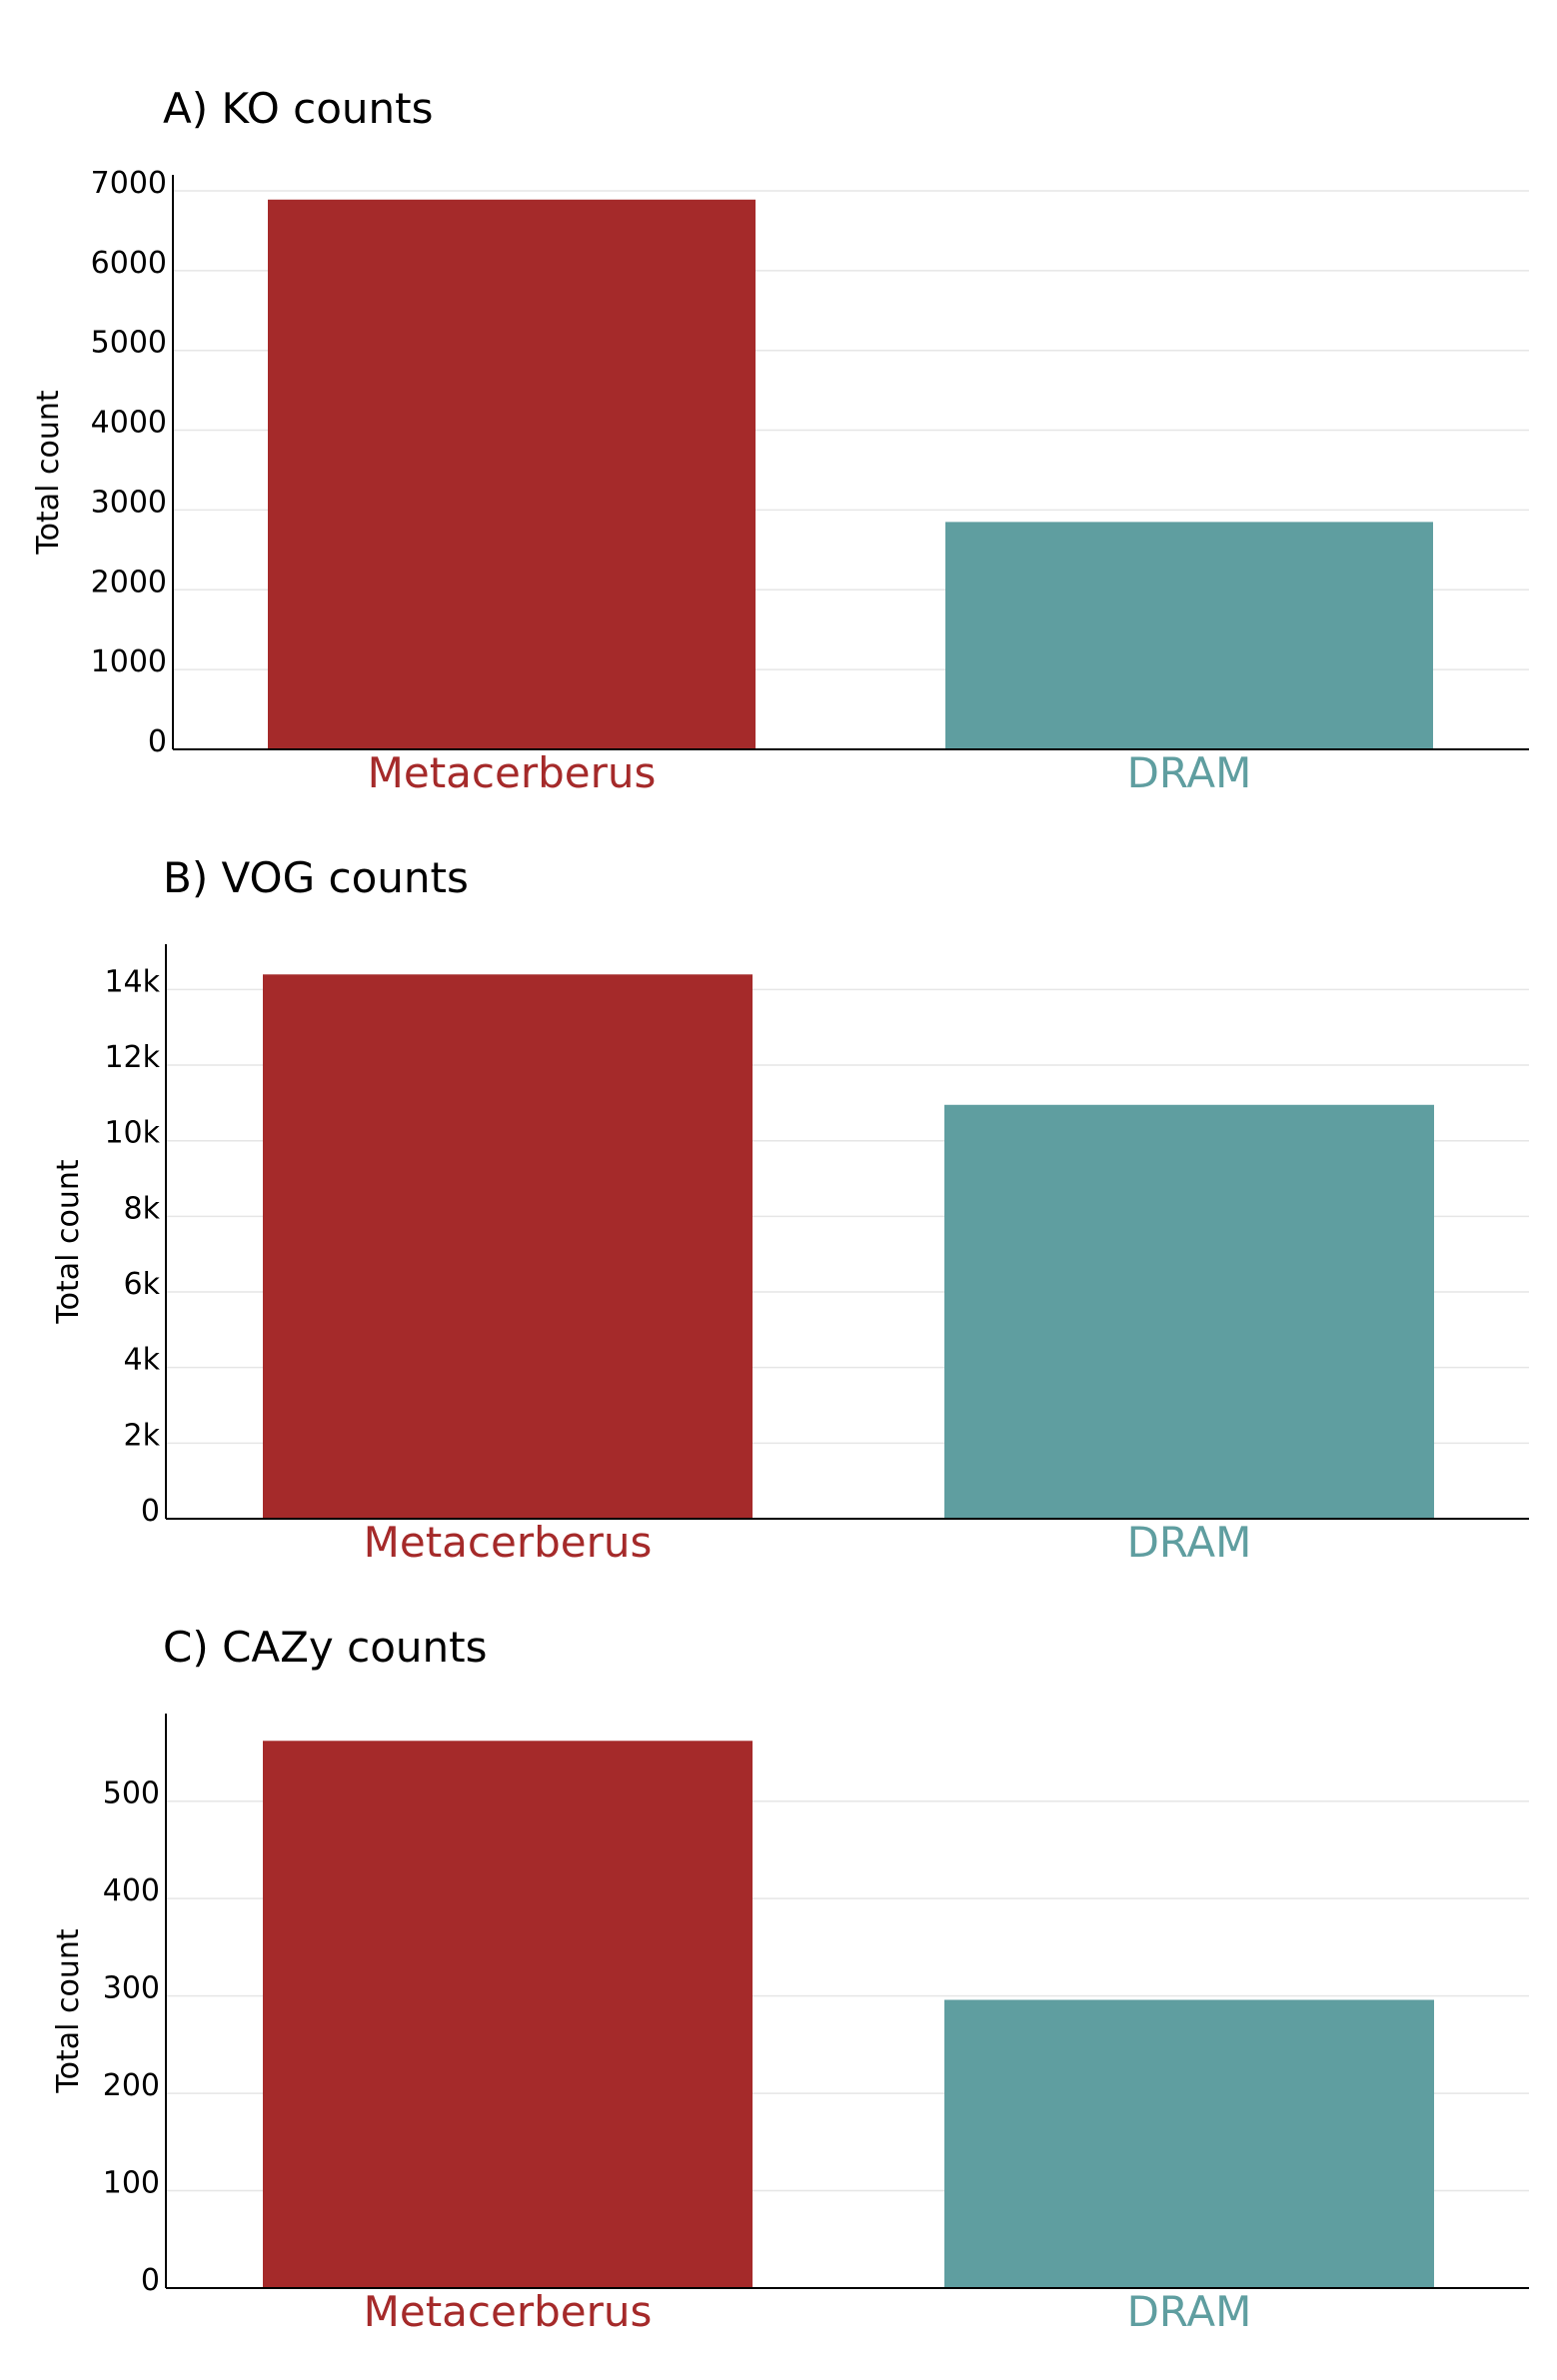  I want to click on y-tick-label: 300, so click(131, 1989).